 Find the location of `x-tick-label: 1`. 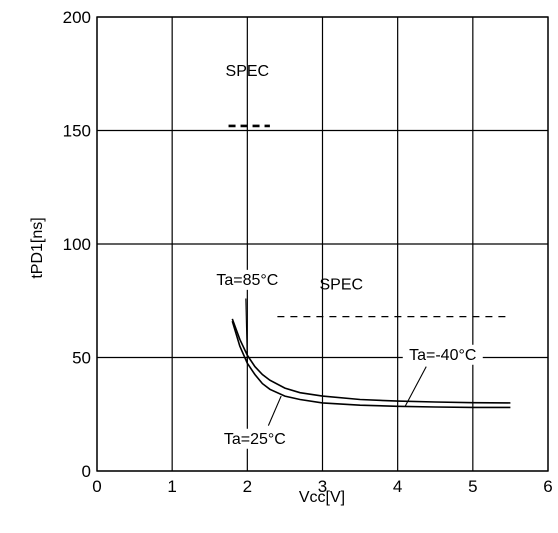

x-tick-label: 1 is located at coordinates (171, 486).